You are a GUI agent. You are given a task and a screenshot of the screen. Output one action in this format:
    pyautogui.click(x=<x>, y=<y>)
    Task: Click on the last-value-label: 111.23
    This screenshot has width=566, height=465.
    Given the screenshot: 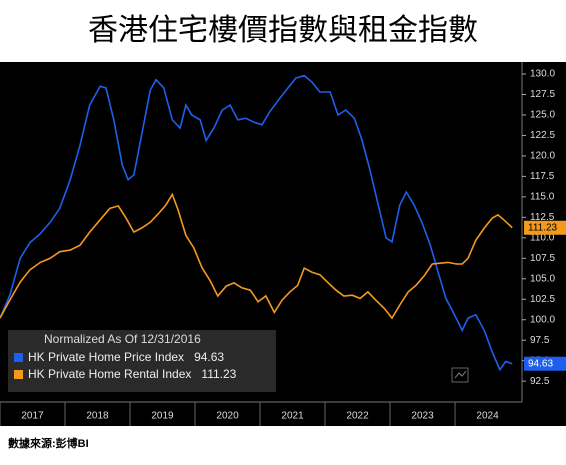 What is the action you would take?
    pyautogui.click(x=543, y=227)
    